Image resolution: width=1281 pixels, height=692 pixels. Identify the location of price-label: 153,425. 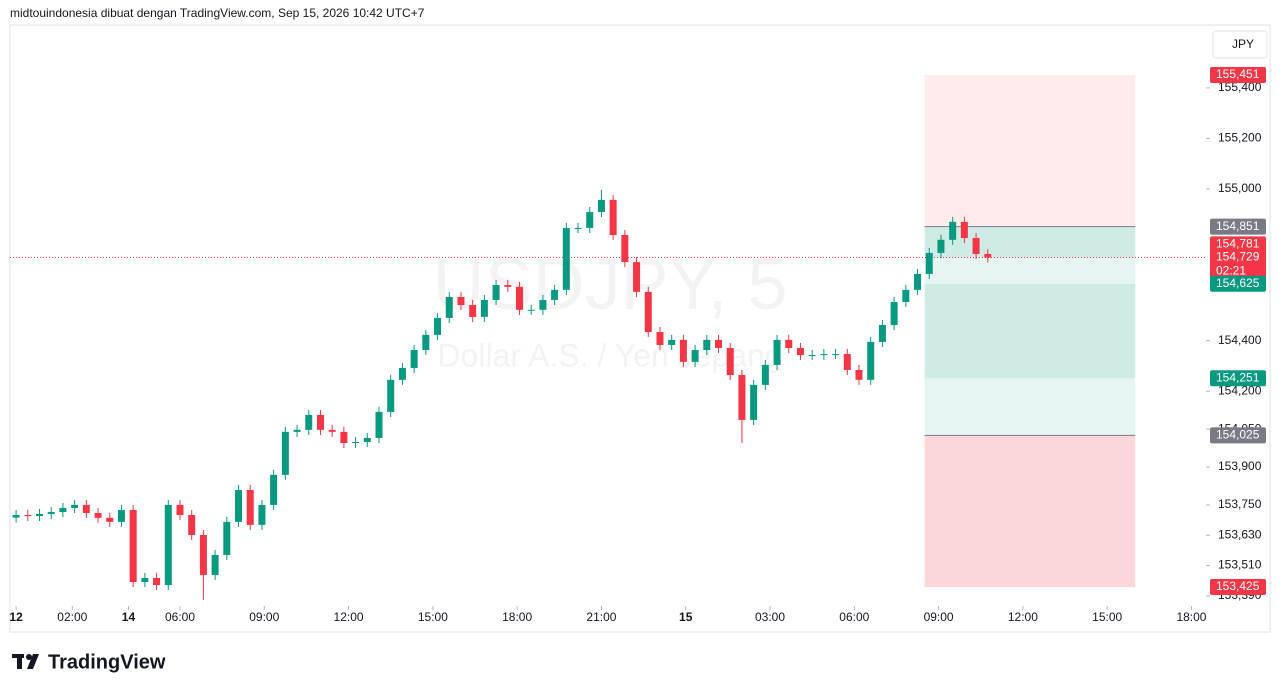
(1238, 586).